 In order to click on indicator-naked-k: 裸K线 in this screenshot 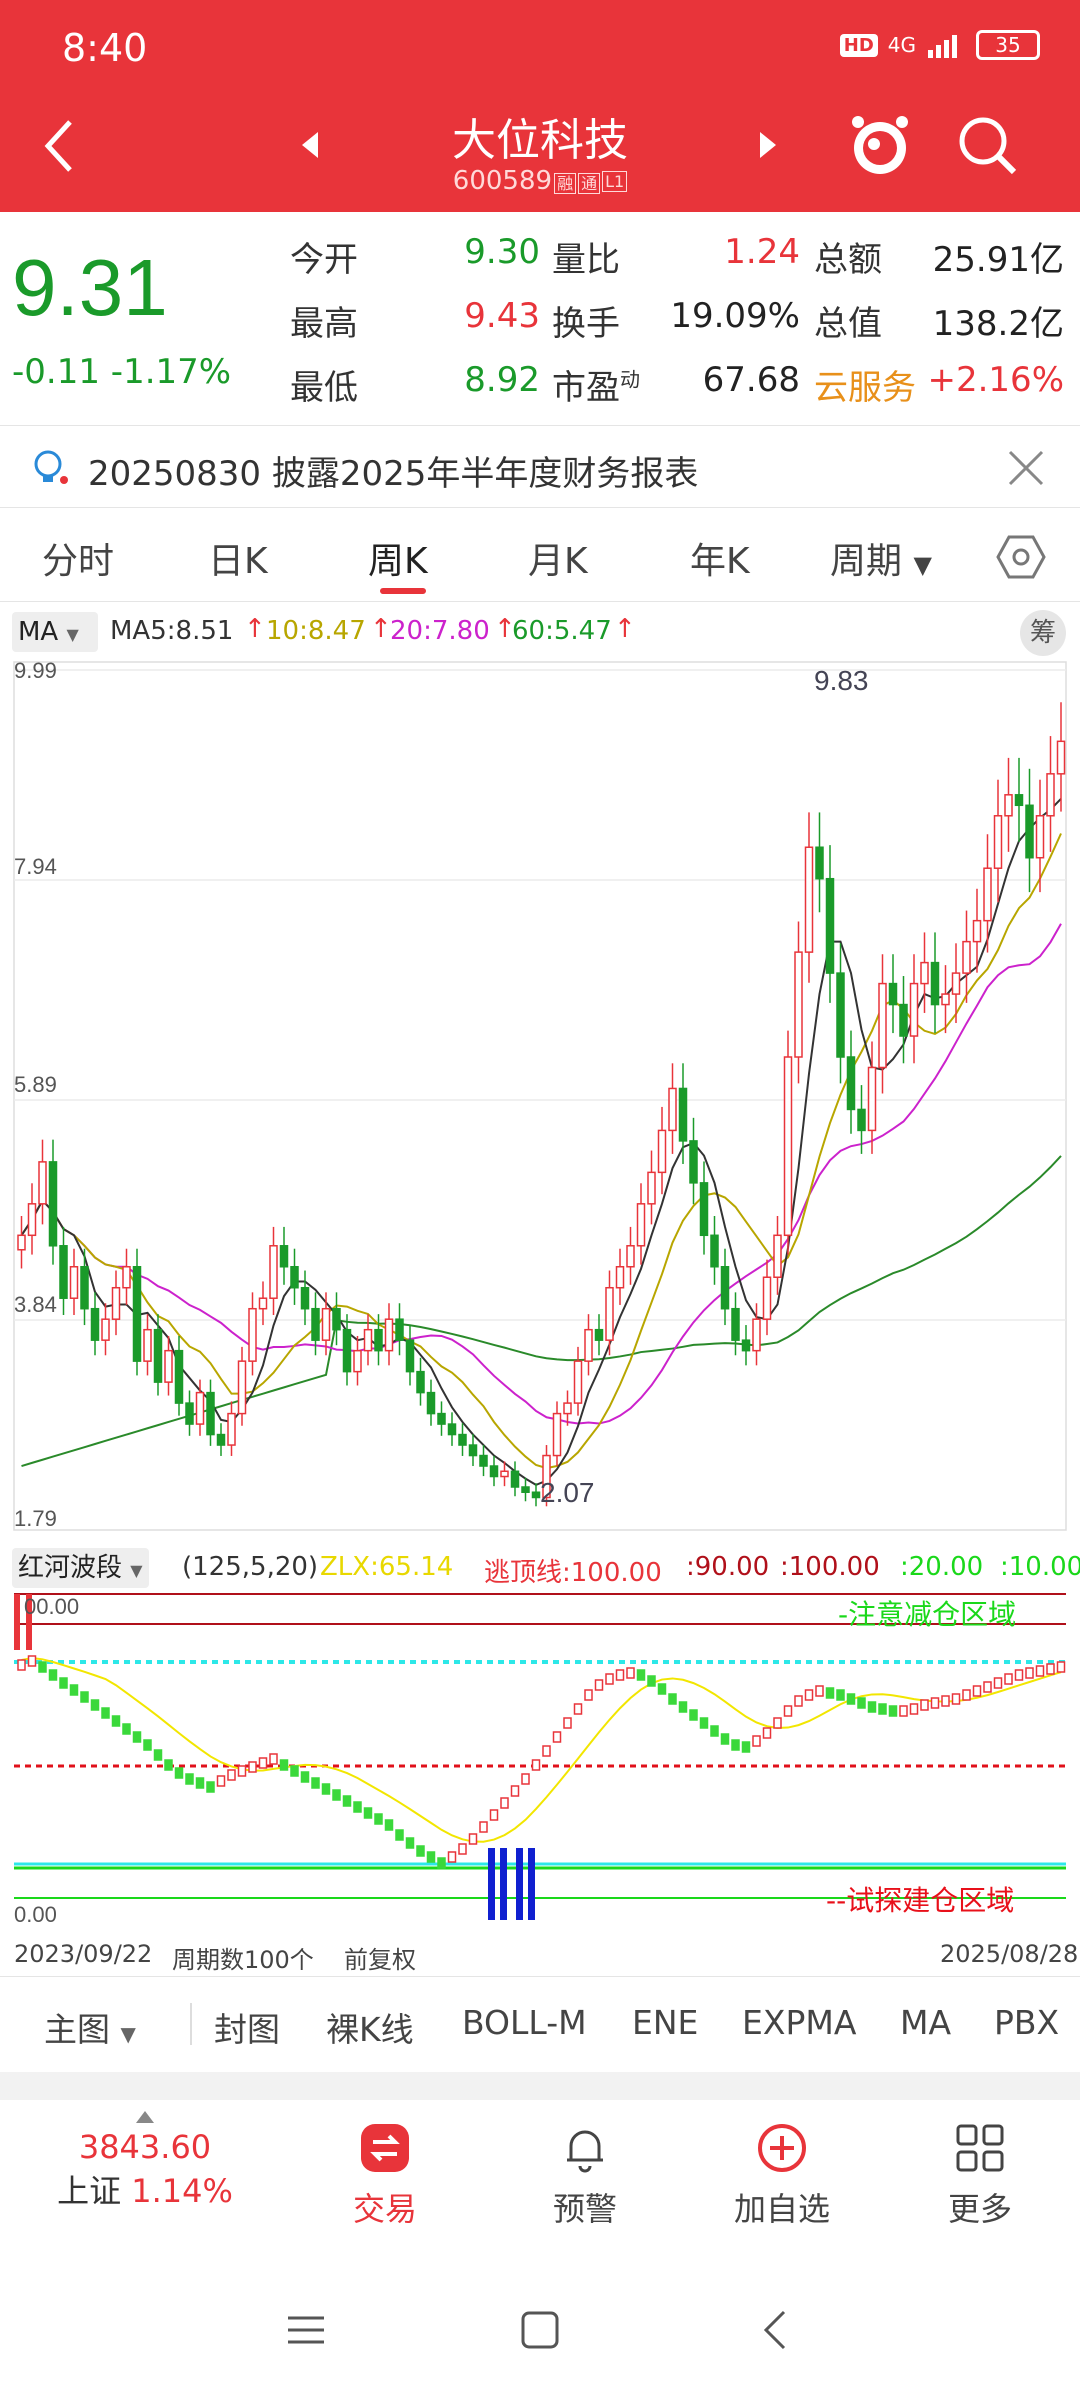, I will do `click(370, 2029)`.